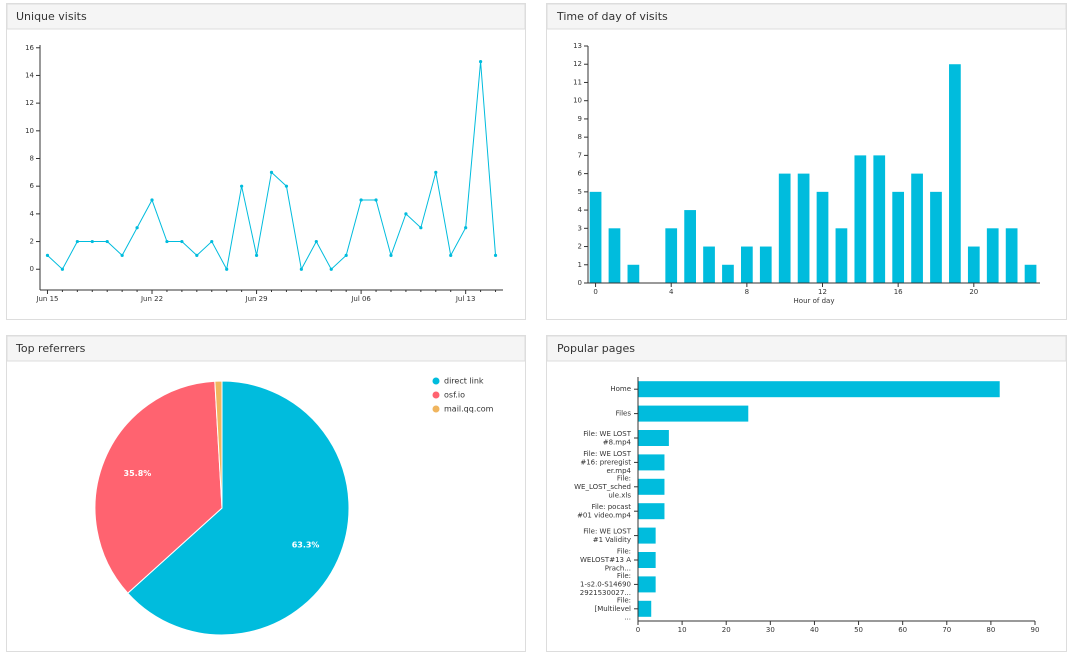 This screenshot has width=1080, height=660. Describe the element at coordinates (605, 584) in the screenshot. I see `y-tick-label: 1-s2.0-S14690` at that location.